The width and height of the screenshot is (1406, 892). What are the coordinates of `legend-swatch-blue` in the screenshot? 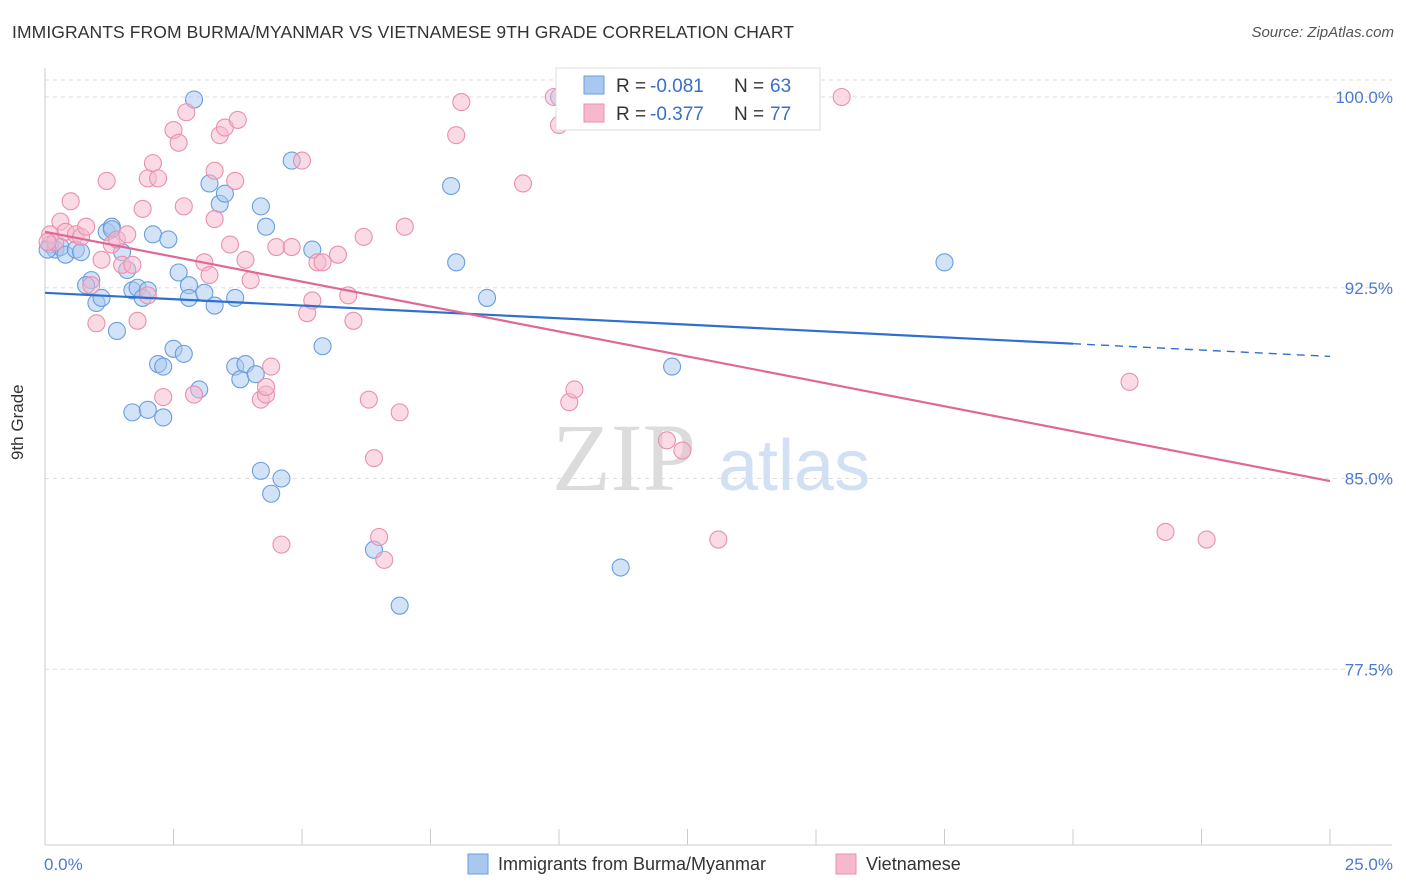 It's located at (594, 85).